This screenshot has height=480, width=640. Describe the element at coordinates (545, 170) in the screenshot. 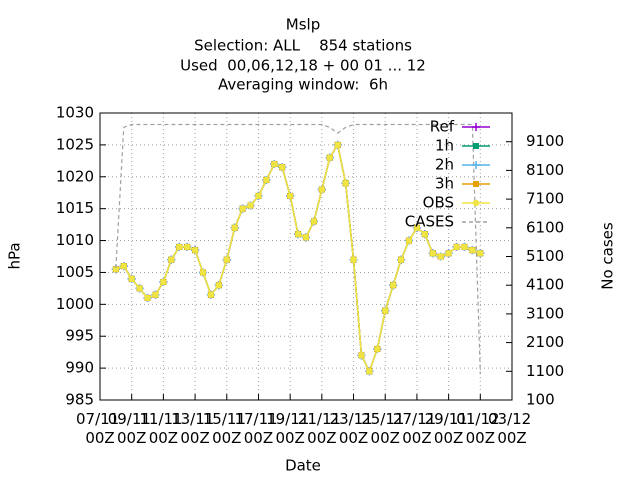

I see `y2-tick-label: 8100` at that location.